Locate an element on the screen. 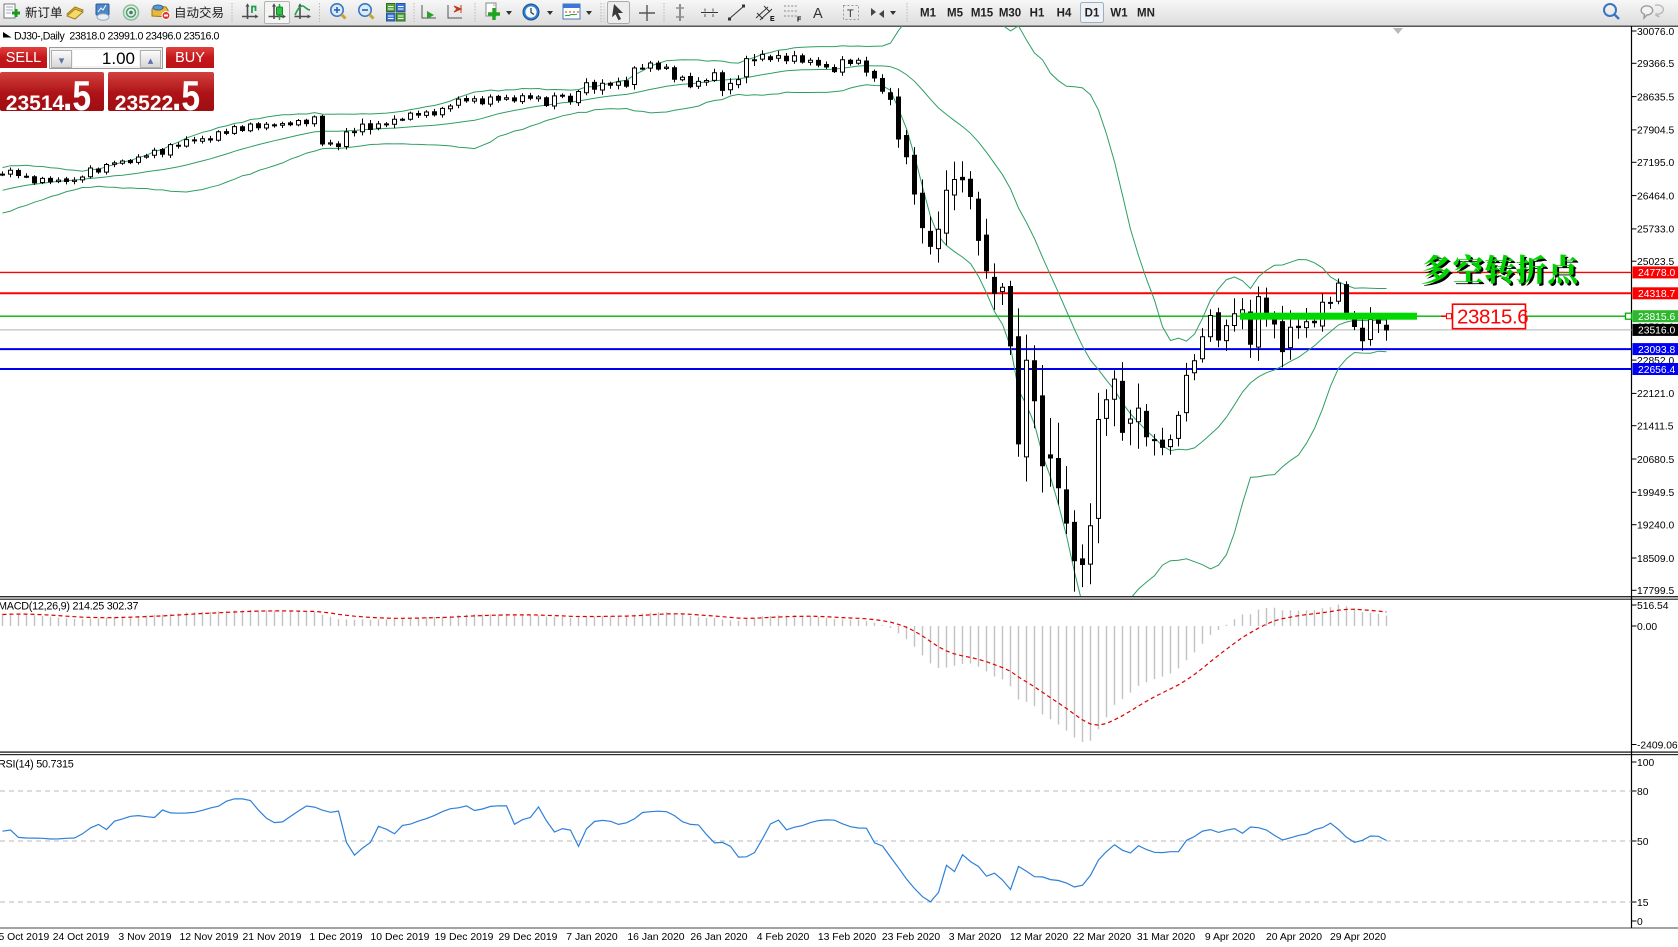 The width and height of the screenshot is (1678, 947). svg-text: 19 Dec 2019 is located at coordinates (464, 937).